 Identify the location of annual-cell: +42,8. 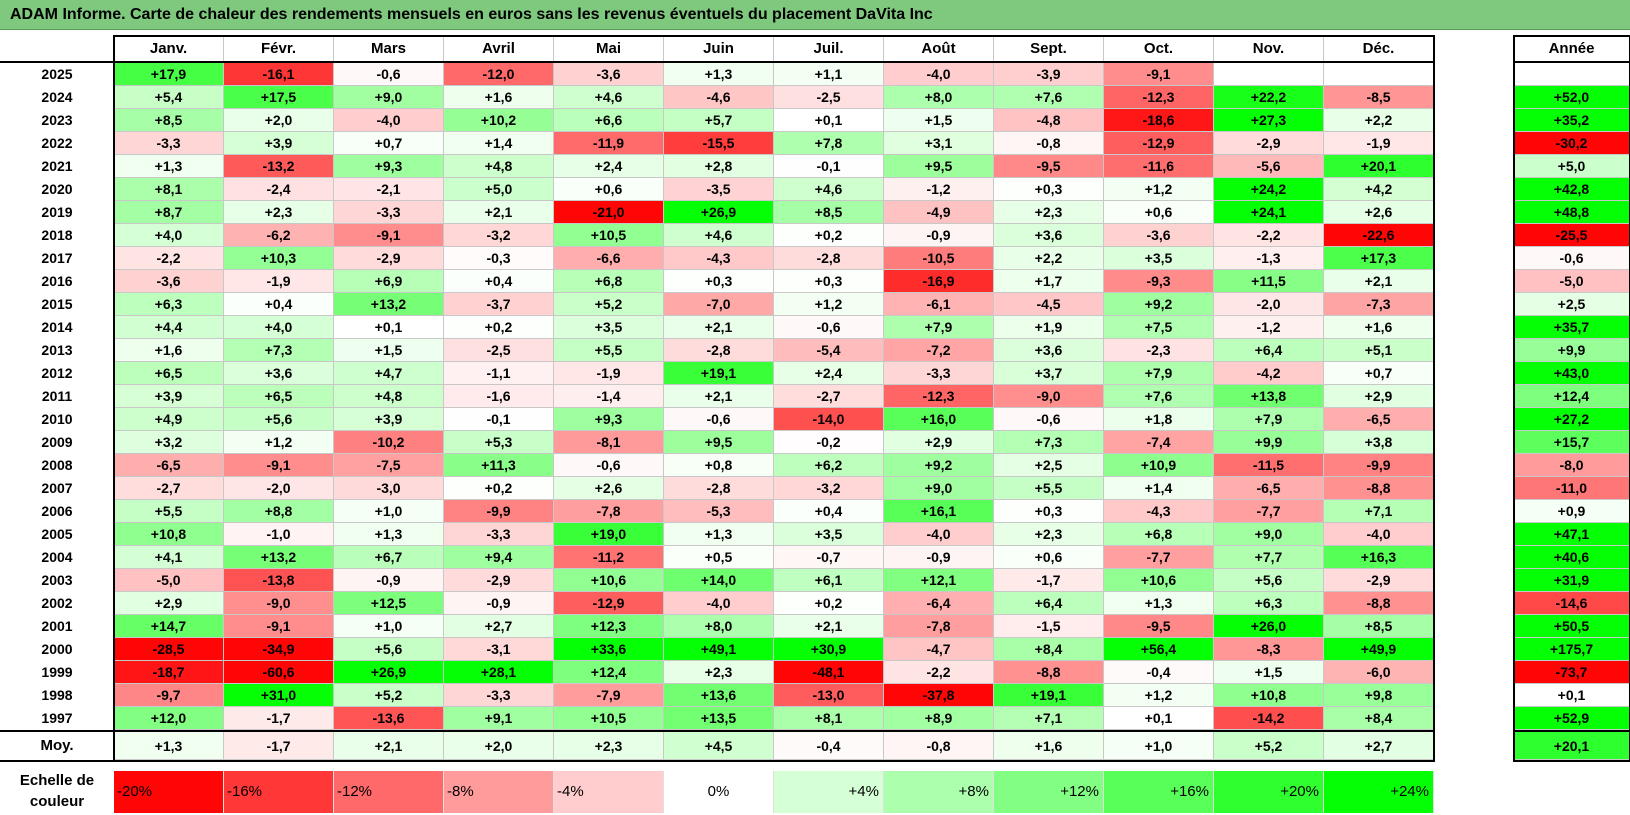
(1572, 189).